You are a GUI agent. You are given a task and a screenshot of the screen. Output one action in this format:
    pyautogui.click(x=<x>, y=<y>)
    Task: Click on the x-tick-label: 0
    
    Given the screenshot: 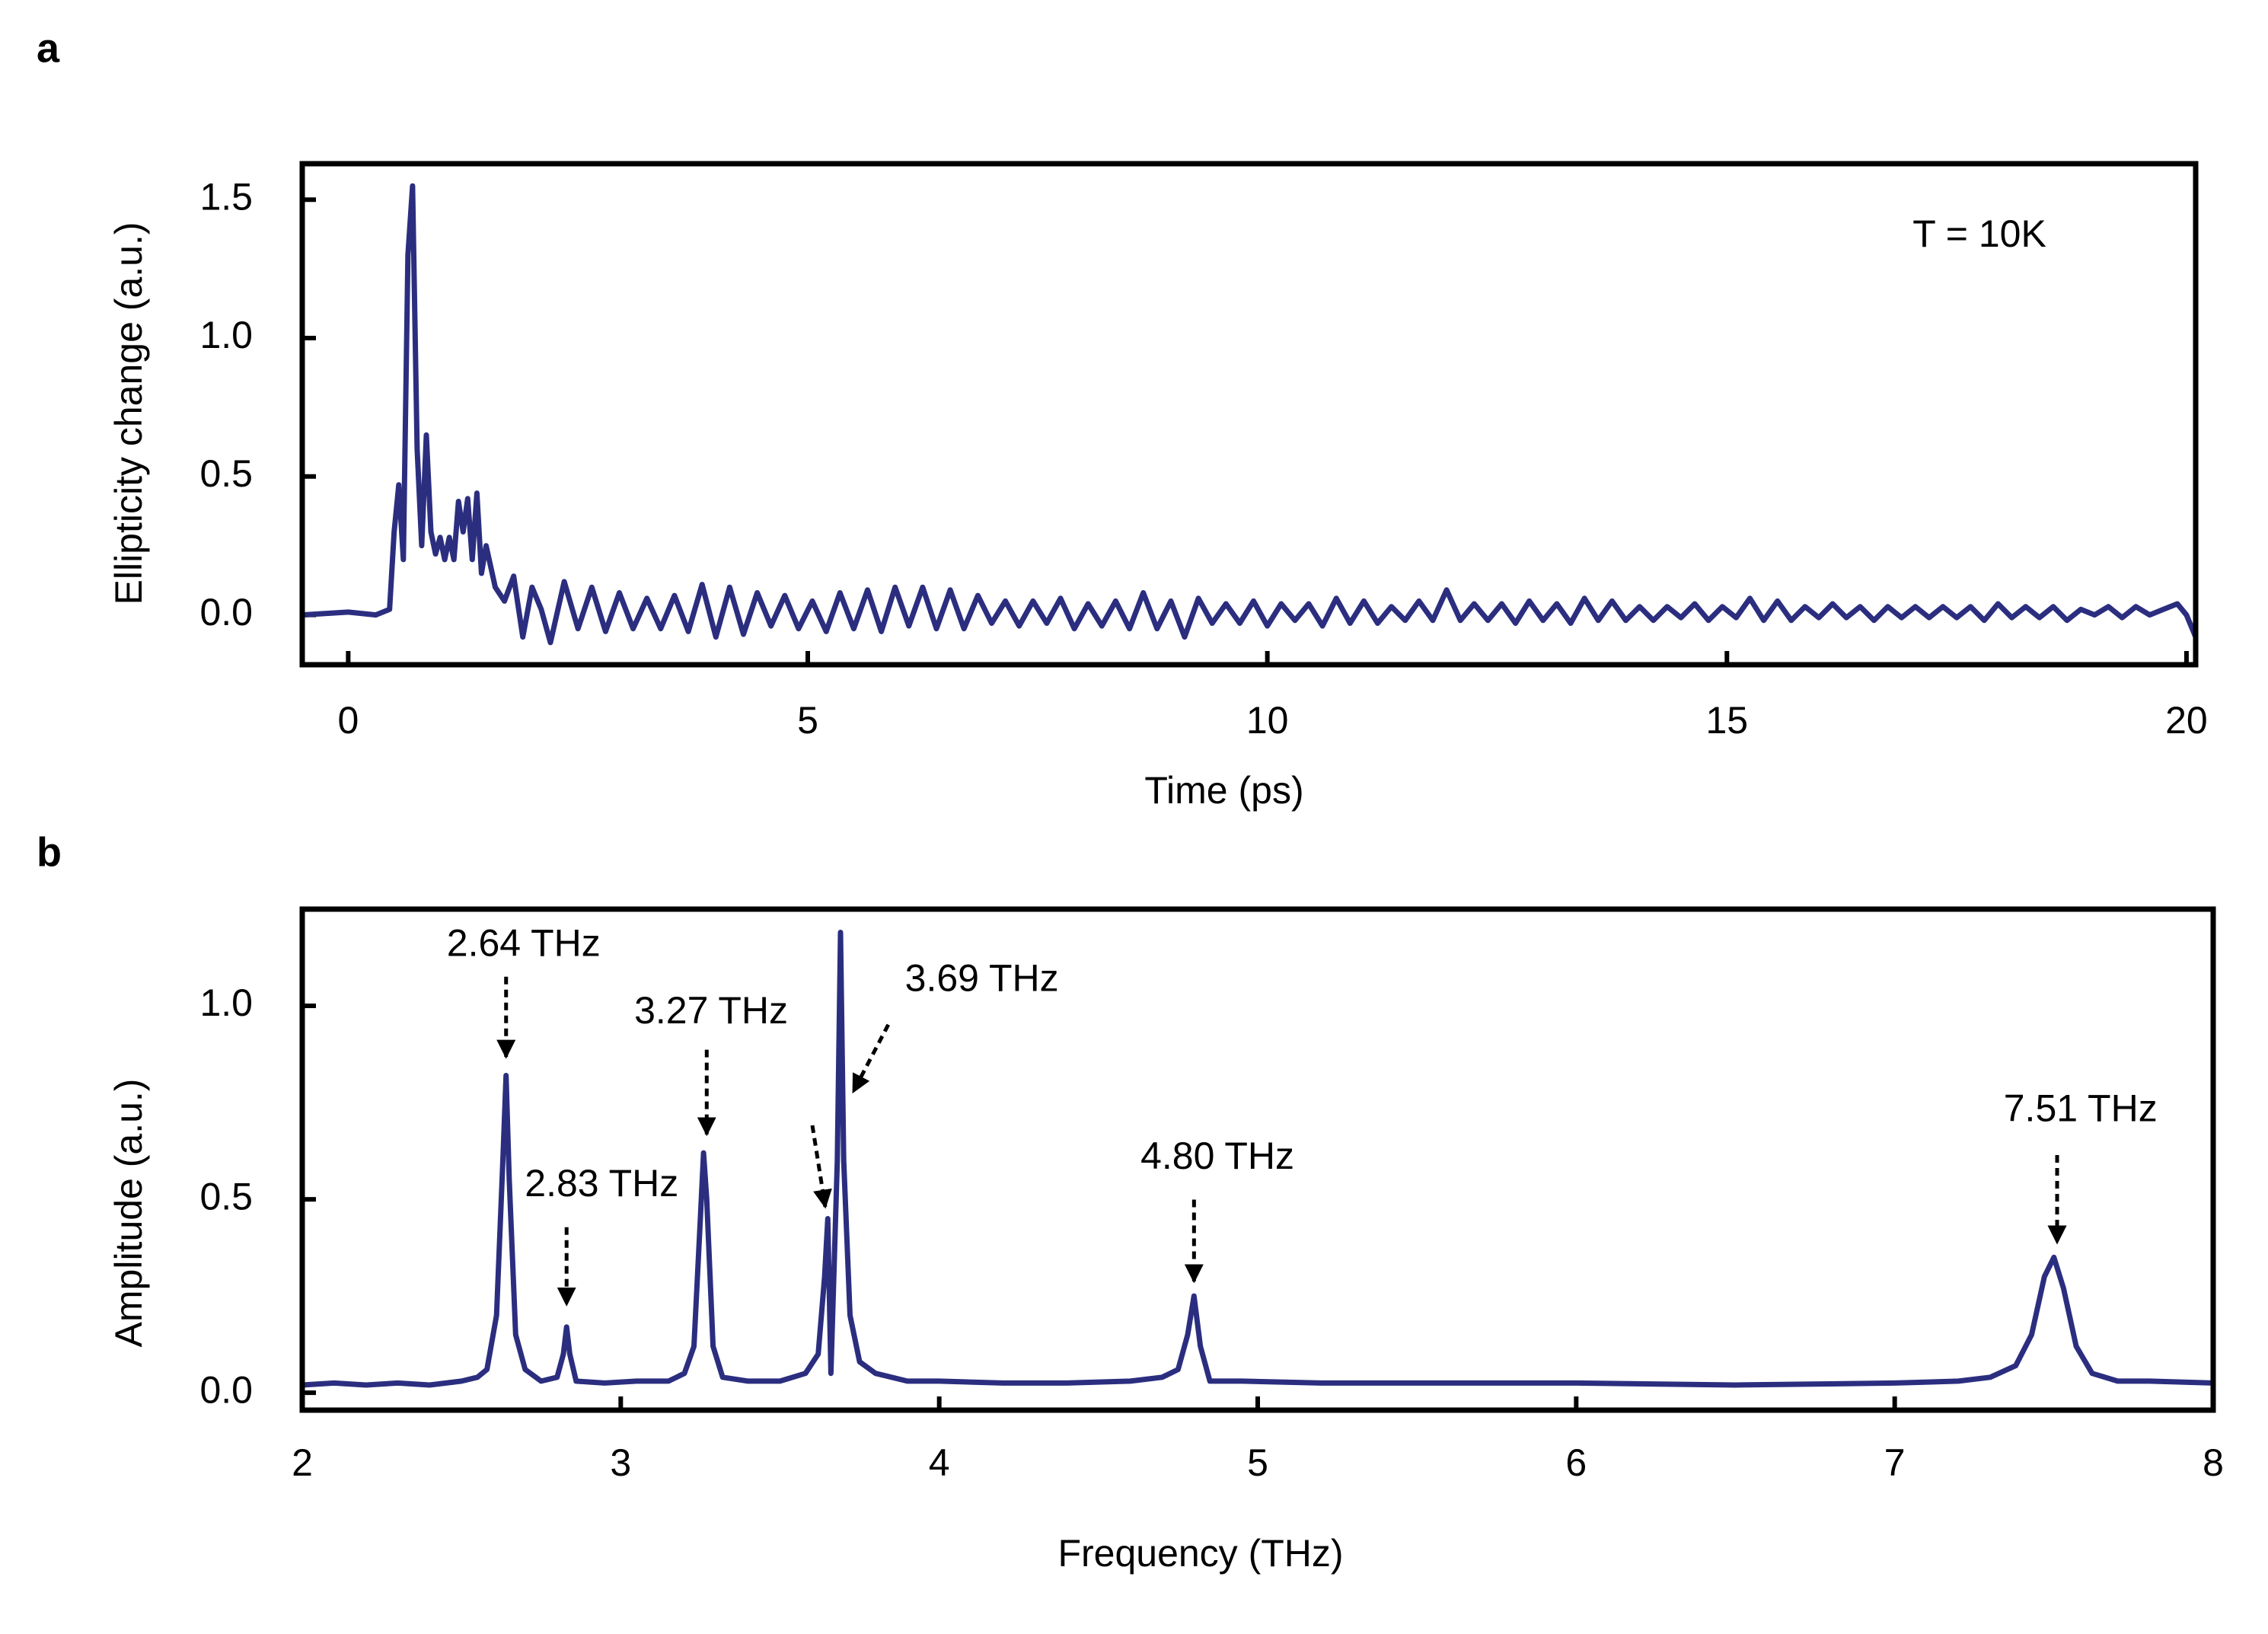 What is the action you would take?
    pyautogui.click(x=348, y=720)
    